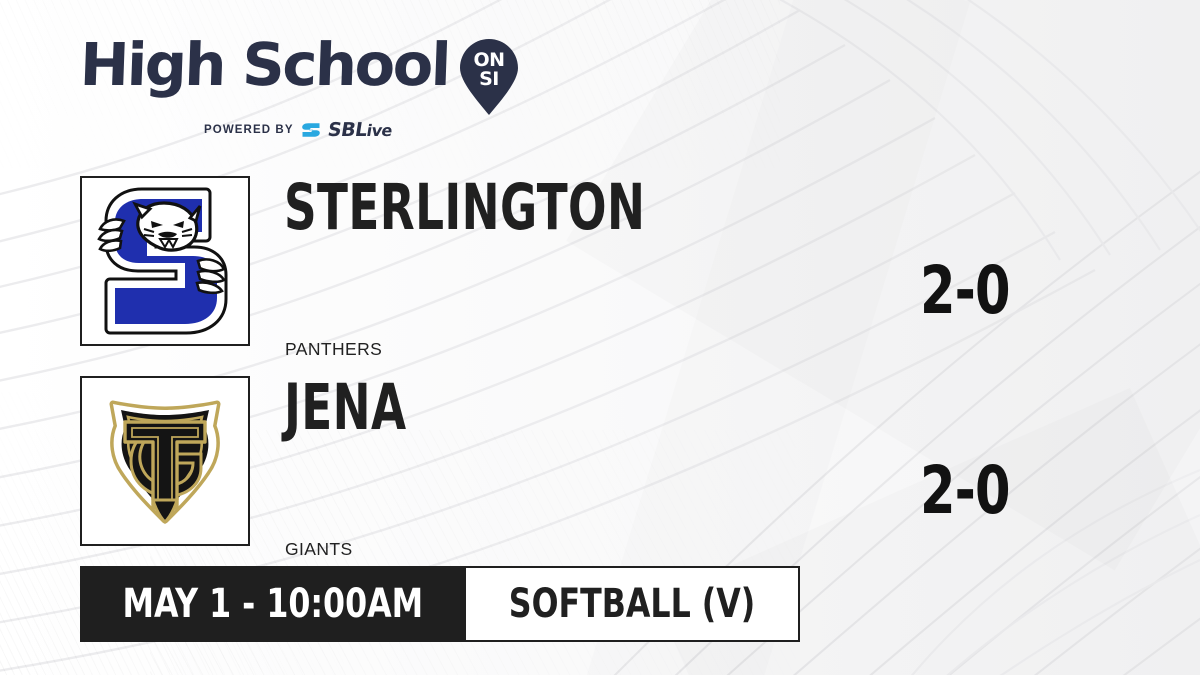 This screenshot has width=1200, height=675. I want to click on team-logo-box-away, so click(165, 461).